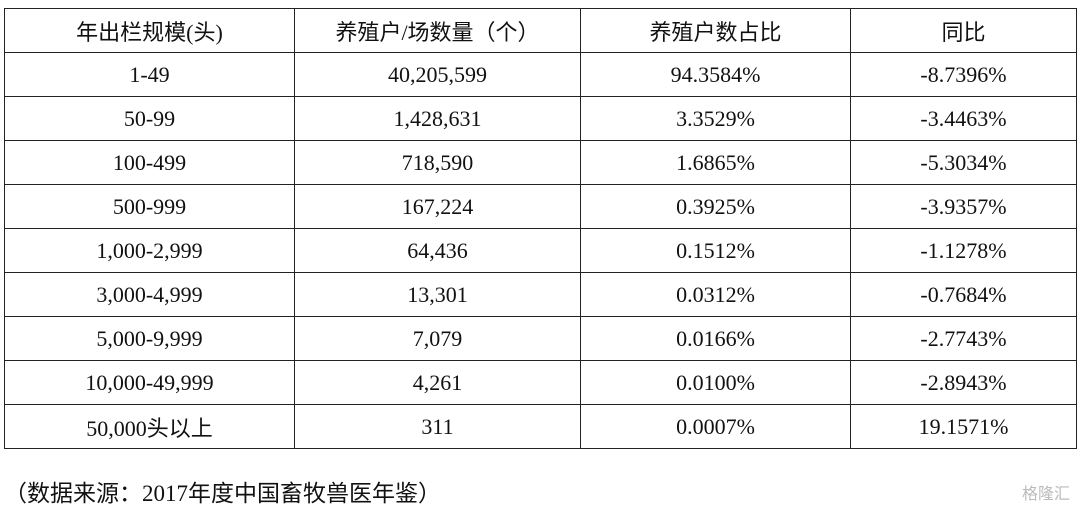  What do you see at coordinates (963, 162) in the screenshot?
I see `table-cell: -5.3034%` at bounding box center [963, 162].